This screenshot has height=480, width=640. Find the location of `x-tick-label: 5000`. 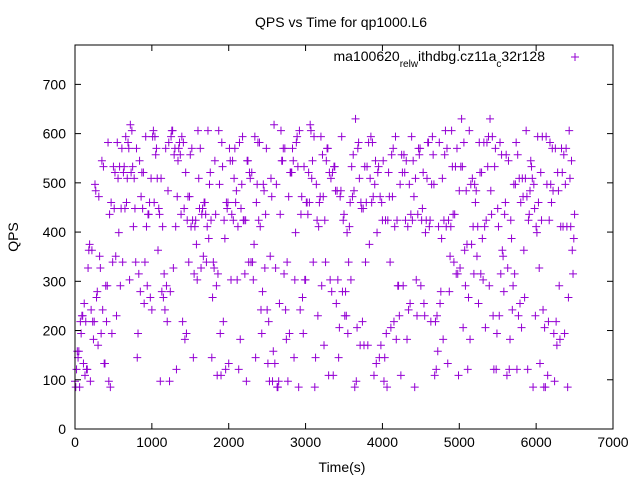

x-tick-label: 5000 is located at coordinates (459, 442).